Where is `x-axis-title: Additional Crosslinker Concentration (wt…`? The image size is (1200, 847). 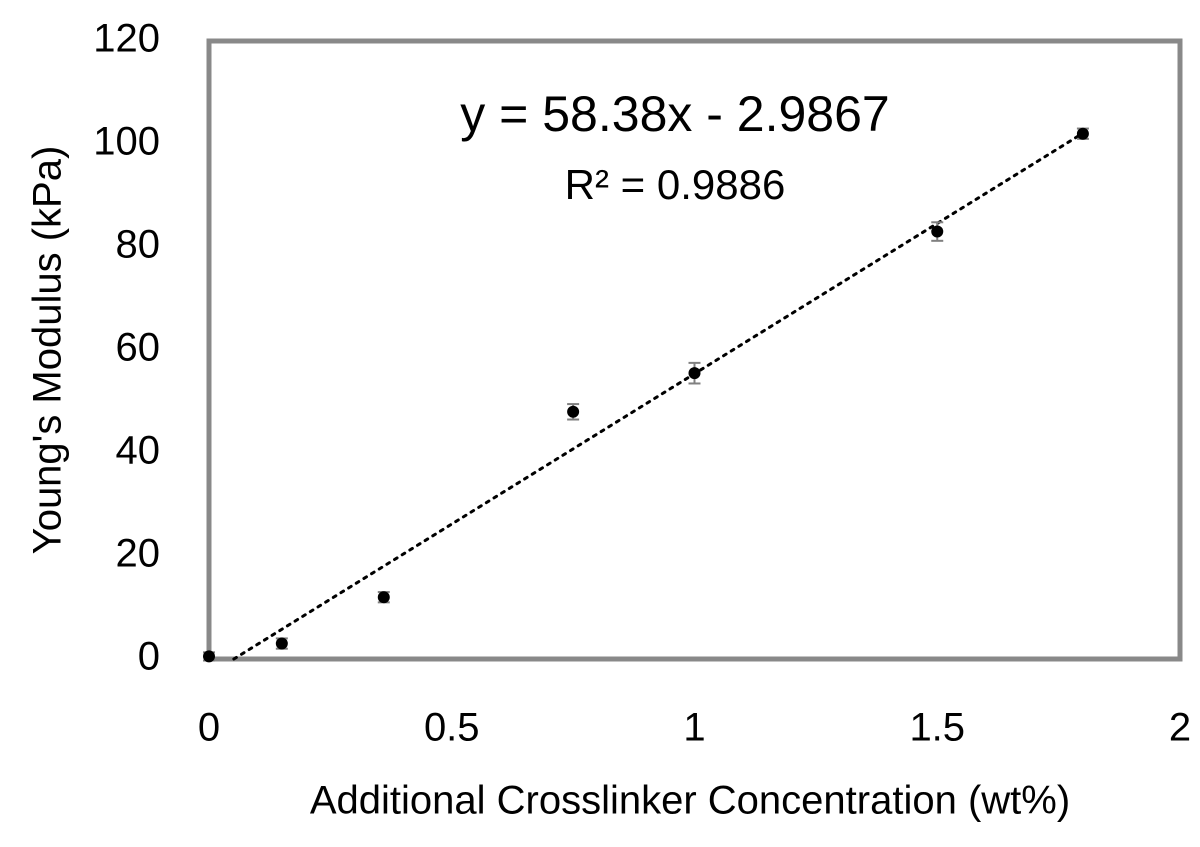
x-axis-title: Additional Crosslinker Concentration (wt… is located at coordinates (690, 801).